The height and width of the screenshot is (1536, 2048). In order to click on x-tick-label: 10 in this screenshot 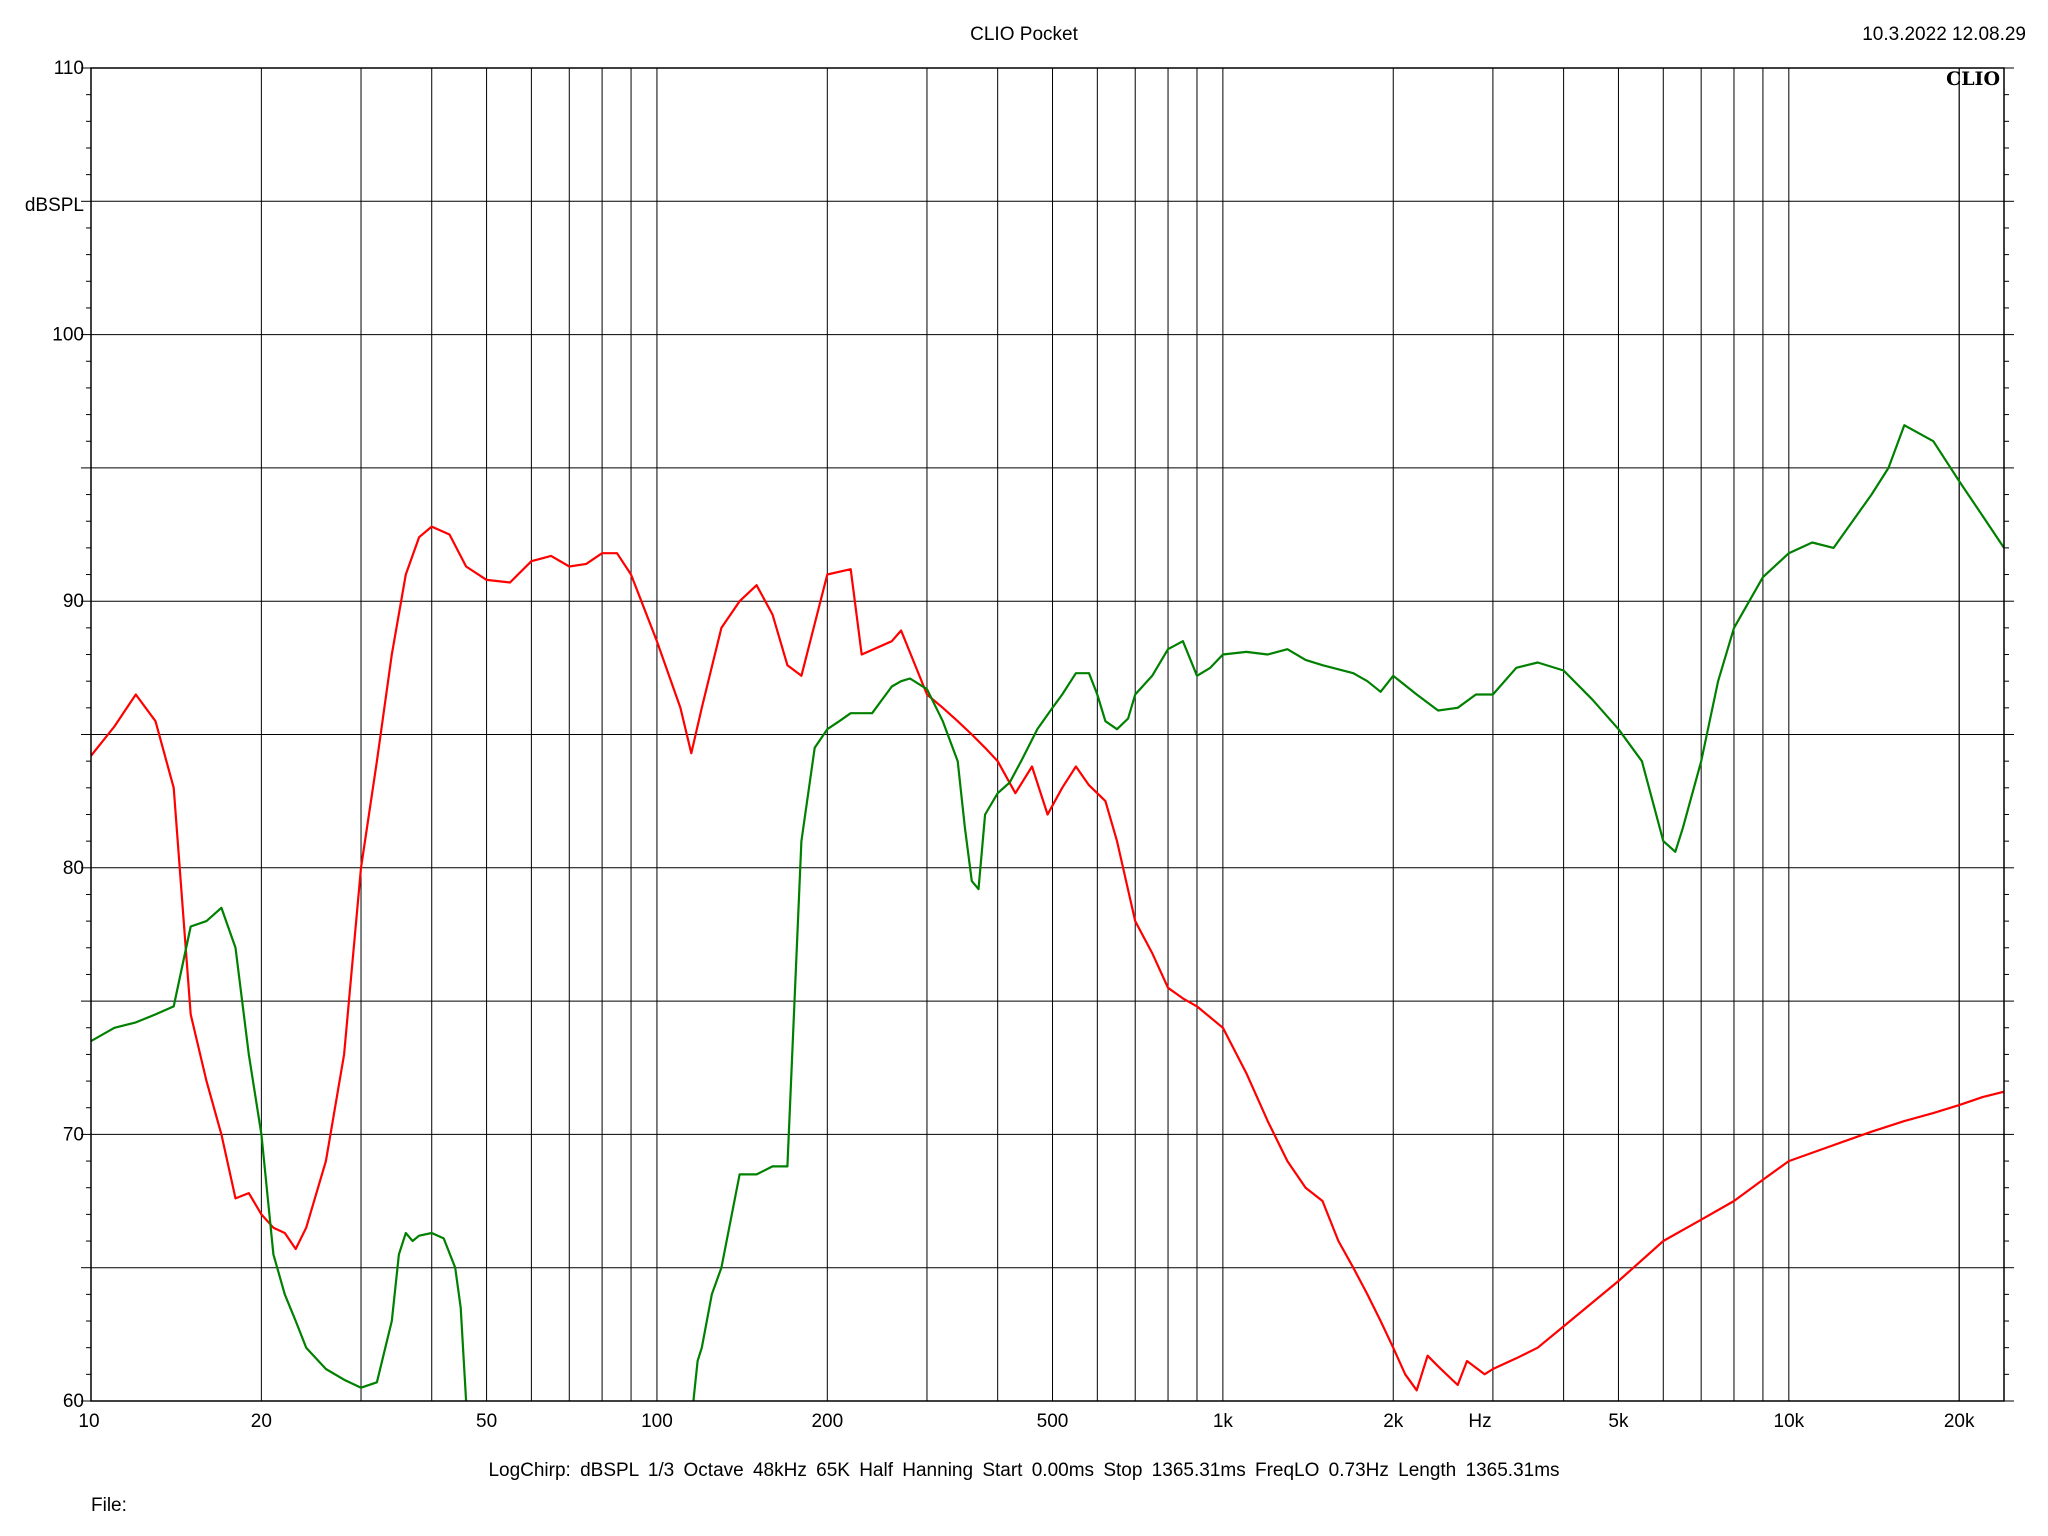, I will do `click(88, 1421)`.